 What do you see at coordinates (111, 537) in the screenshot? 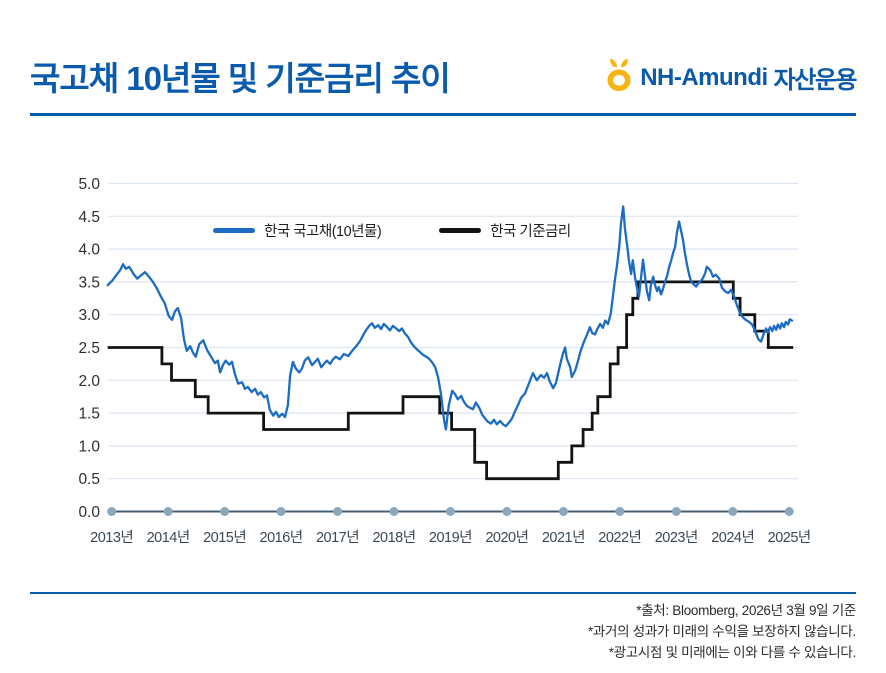
I see `x-axis-tick-label: 2013년` at bounding box center [111, 537].